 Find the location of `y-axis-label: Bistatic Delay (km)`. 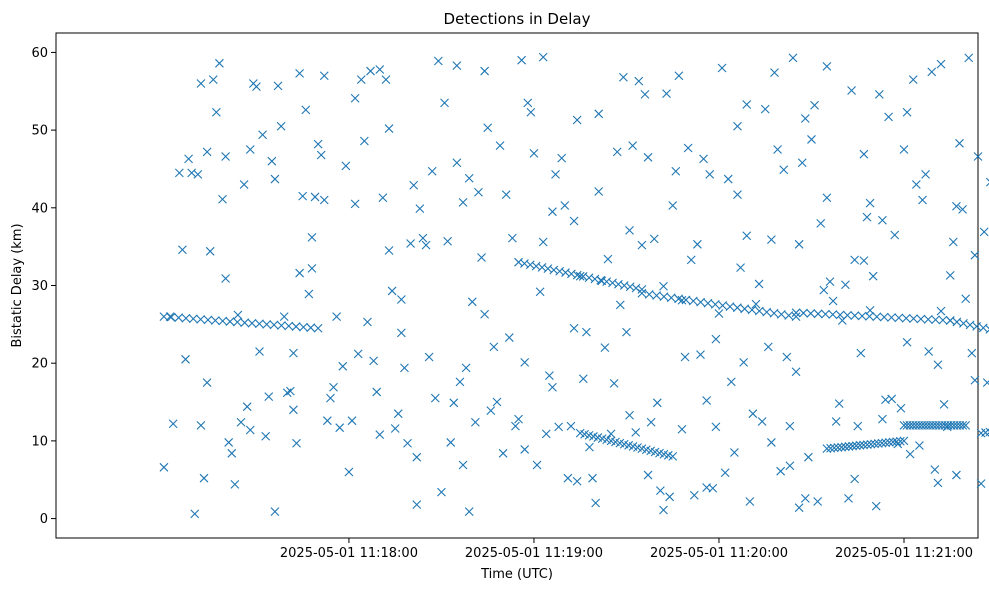

y-axis-label: Bistatic Delay (km) is located at coordinates (17, 285).